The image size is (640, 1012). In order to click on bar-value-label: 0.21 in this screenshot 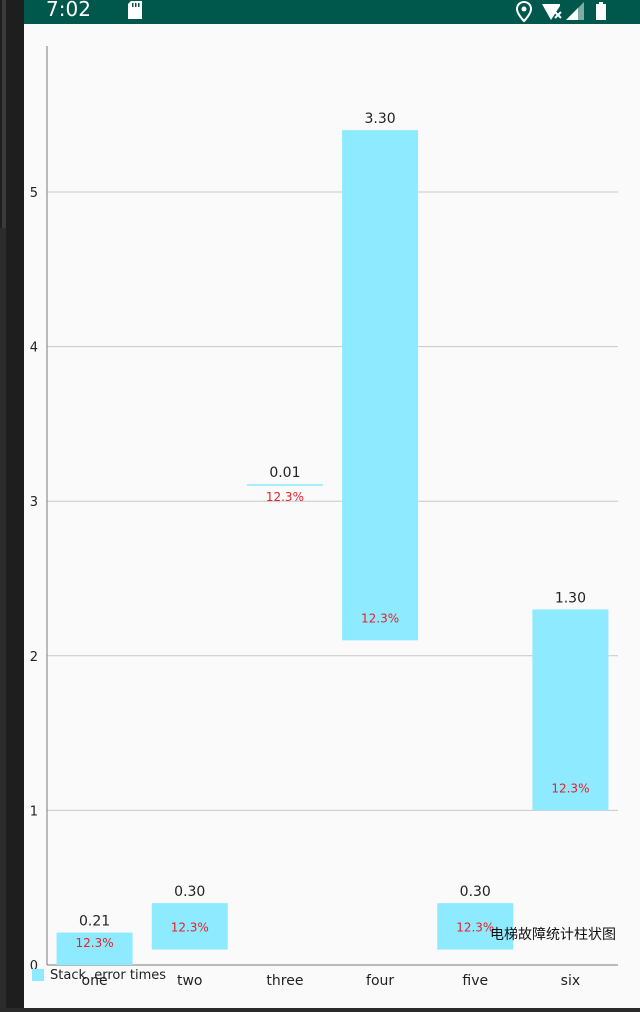, I will do `click(94, 922)`.